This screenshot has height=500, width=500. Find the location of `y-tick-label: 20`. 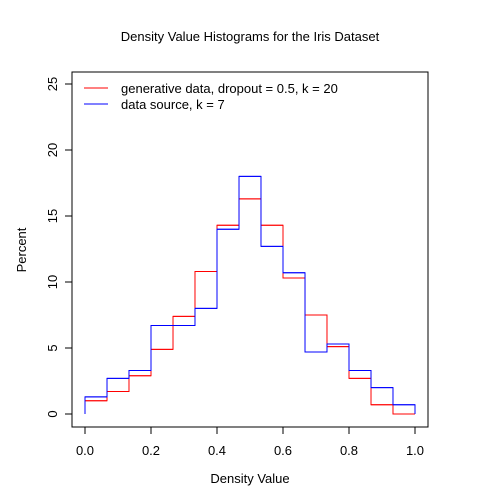

y-tick-label: 20 is located at coordinates (52, 150).